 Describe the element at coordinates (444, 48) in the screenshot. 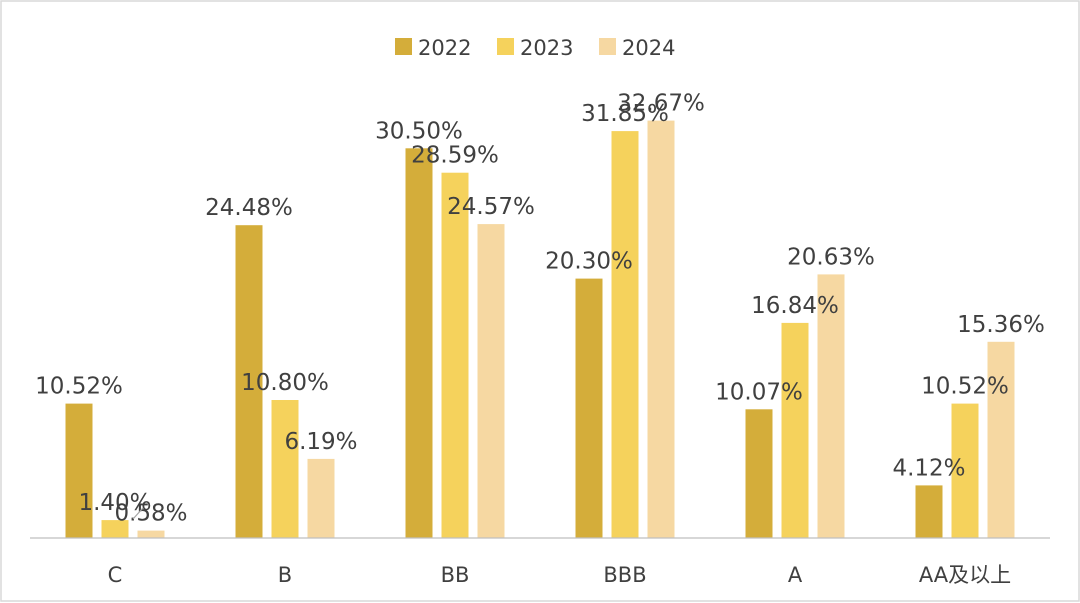

I see `legend-label-2022: 2022` at that location.